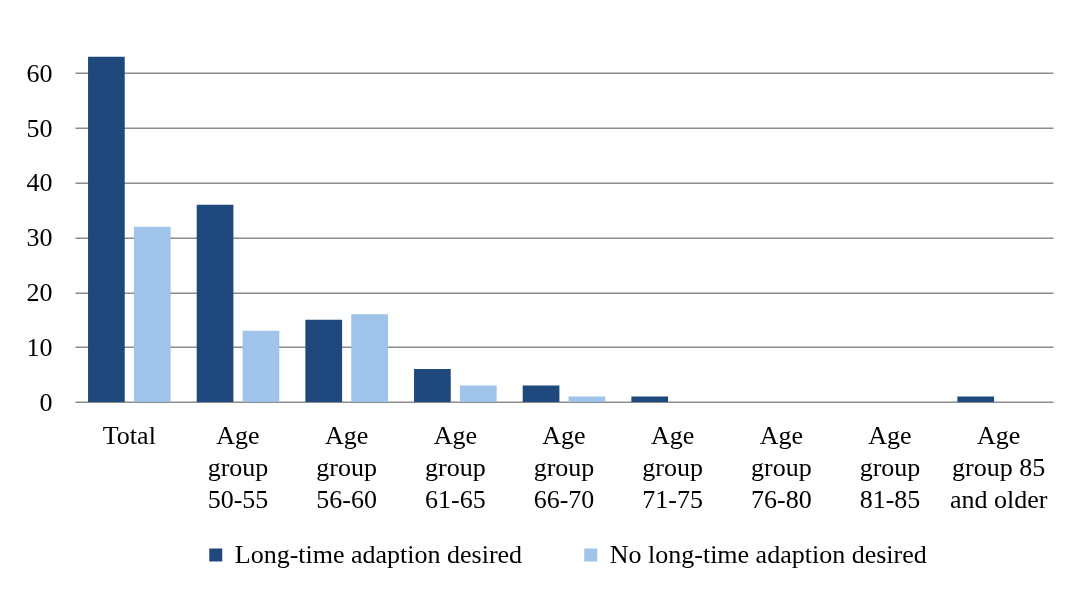  What do you see at coordinates (46, 402) in the screenshot?
I see `y-tick-label: 0` at bounding box center [46, 402].